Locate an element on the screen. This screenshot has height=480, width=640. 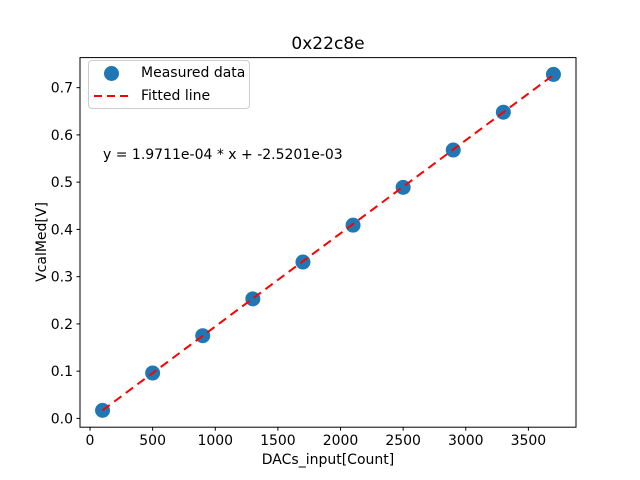
dashed-line-icon is located at coordinates (111, 95).